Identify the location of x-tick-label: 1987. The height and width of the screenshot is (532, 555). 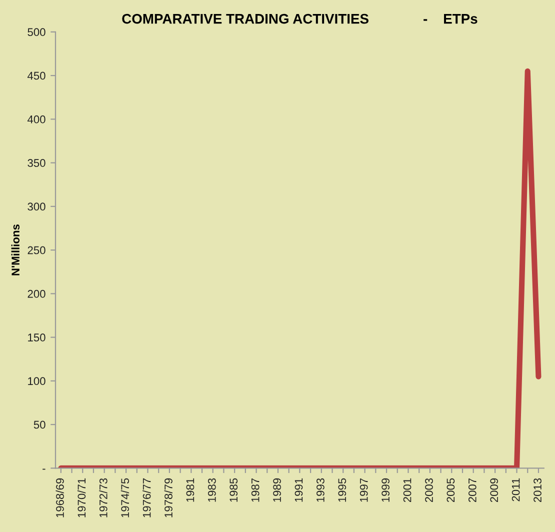
(255, 490).